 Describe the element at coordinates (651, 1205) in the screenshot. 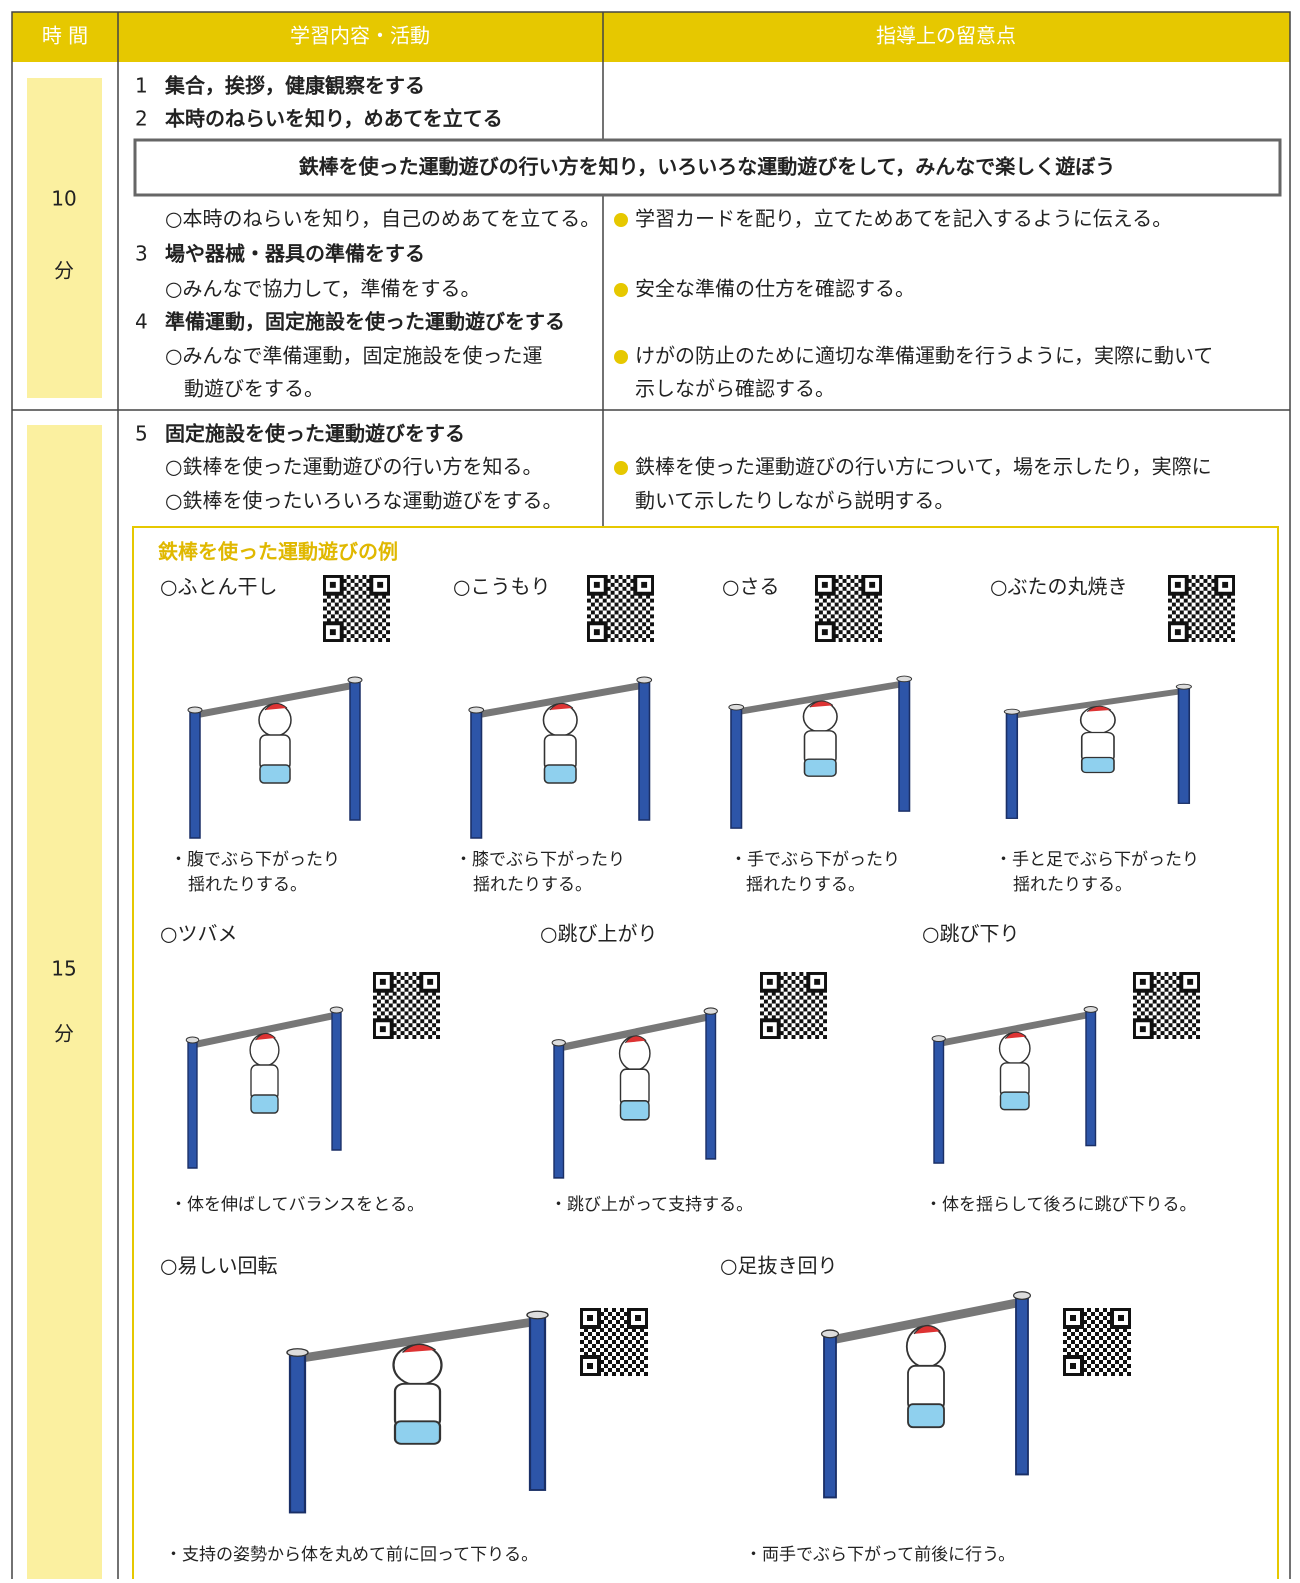

I see `example-caption: ・跳び上がって支持する。` at that location.